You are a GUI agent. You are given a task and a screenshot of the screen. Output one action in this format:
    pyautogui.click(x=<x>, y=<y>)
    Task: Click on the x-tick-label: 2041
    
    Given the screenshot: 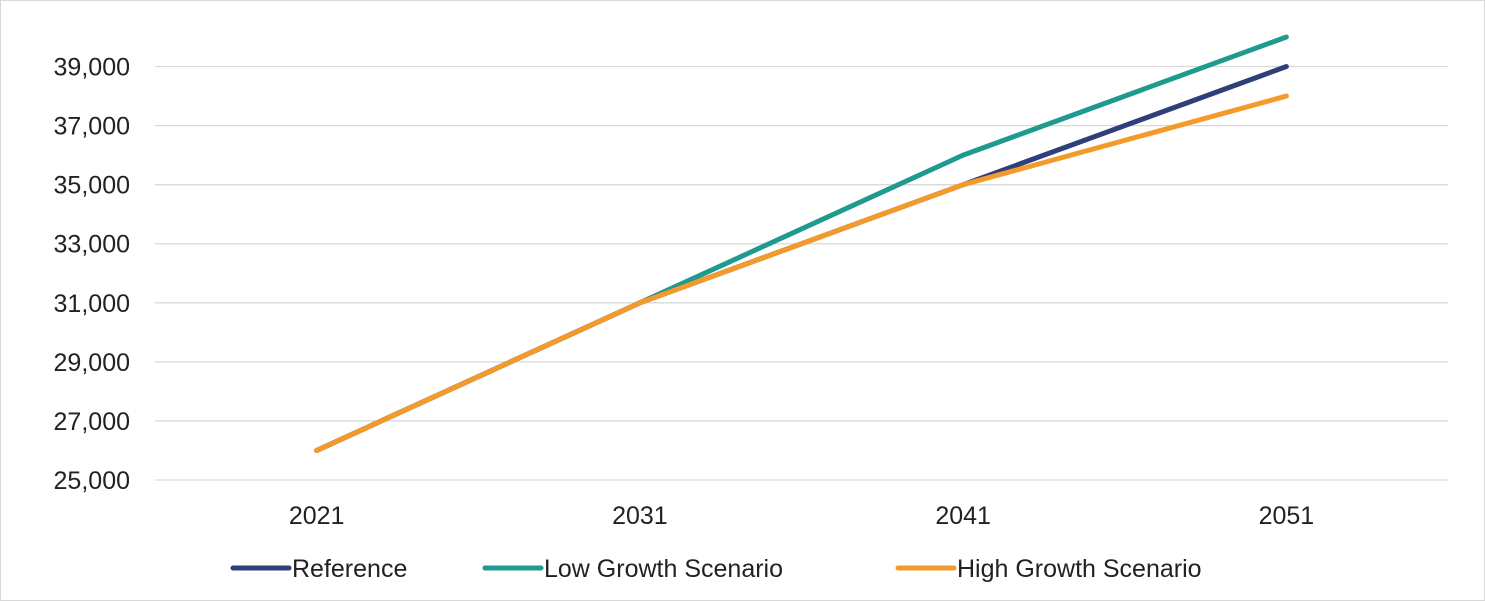 What is the action you would take?
    pyautogui.click(x=963, y=516)
    